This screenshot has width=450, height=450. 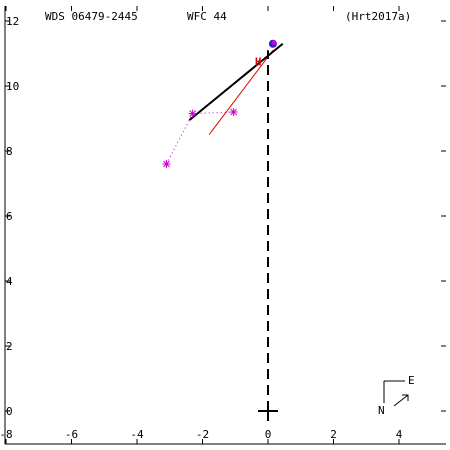 I want to click on blue-point-overlay, so click(x=274, y=43).